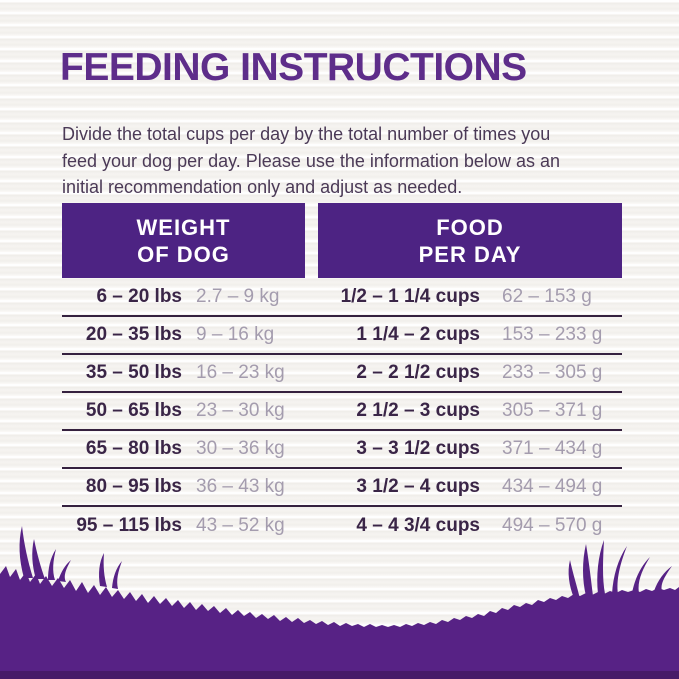 Image resolution: width=679 pixels, height=679 pixels. Describe the element at coordinates (240, 372) in the screenshot. I see `weight-kg-cell: 16 – 23 kg` at that location.